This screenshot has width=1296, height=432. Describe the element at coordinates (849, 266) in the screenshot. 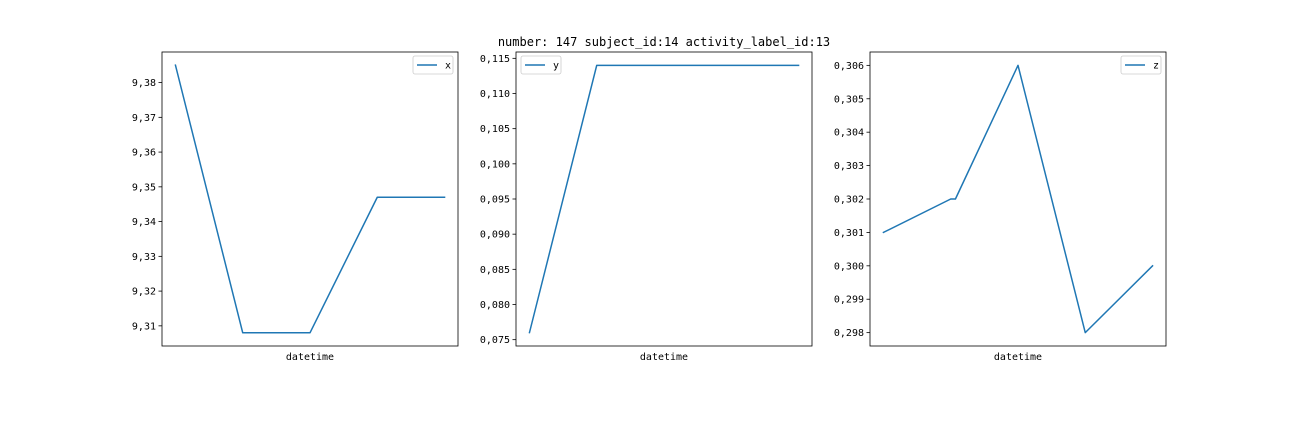

I see `y-tick-label: 0,300` at that location.